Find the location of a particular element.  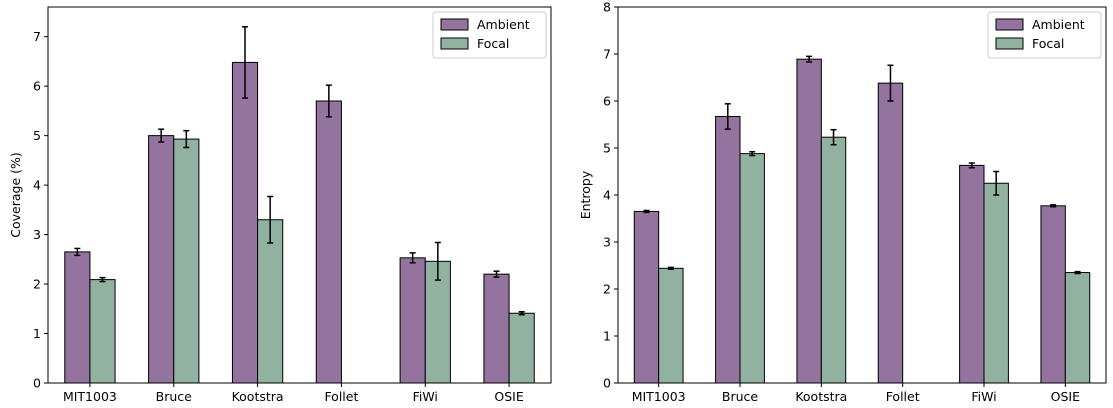

y-tick-label: 8 is located at coordinates (607, 7).